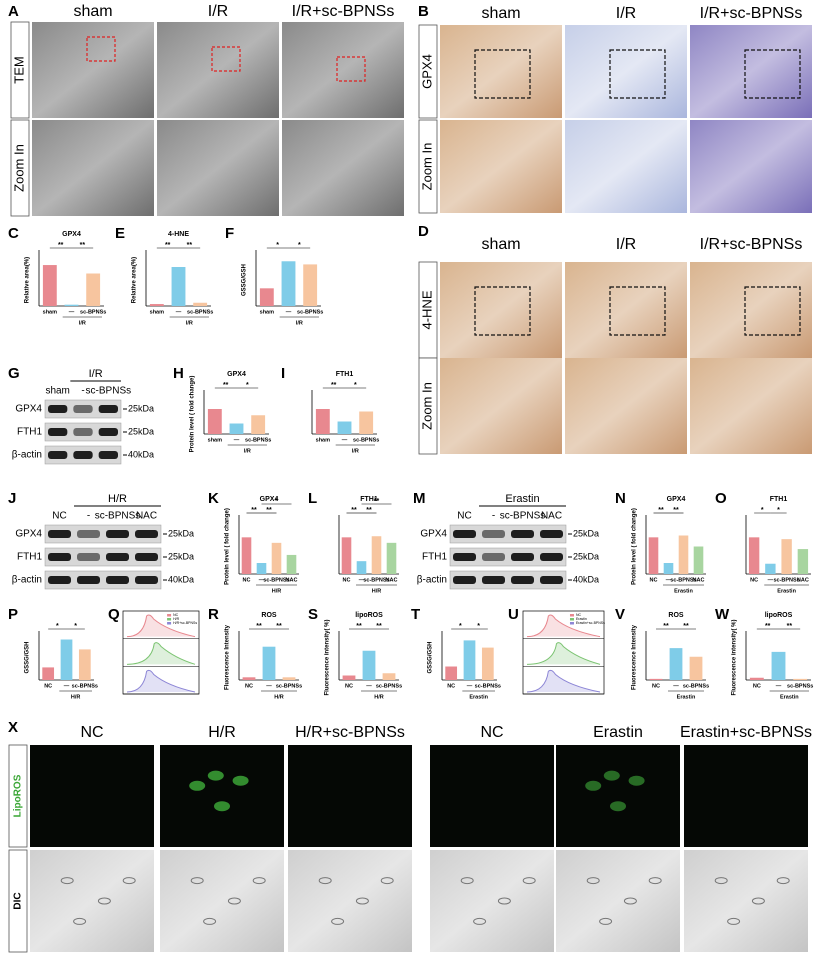 This screenshot has width=824, height=960. What do you see at coordinates (721, 498) in the screenshot?
I see `panel-letter: O` at bounding box center [721, 498].